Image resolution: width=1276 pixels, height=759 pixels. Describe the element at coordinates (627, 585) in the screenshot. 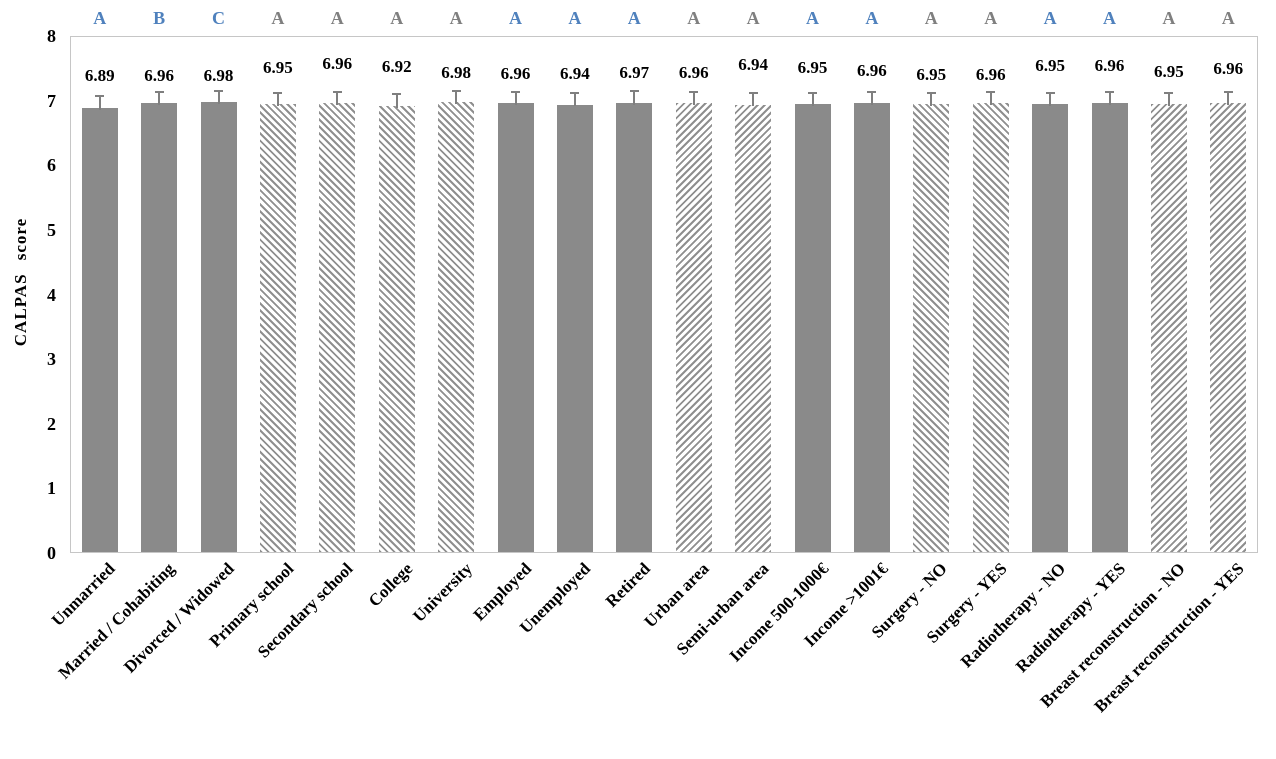

I see `x-axis-label: Retired` at that location.